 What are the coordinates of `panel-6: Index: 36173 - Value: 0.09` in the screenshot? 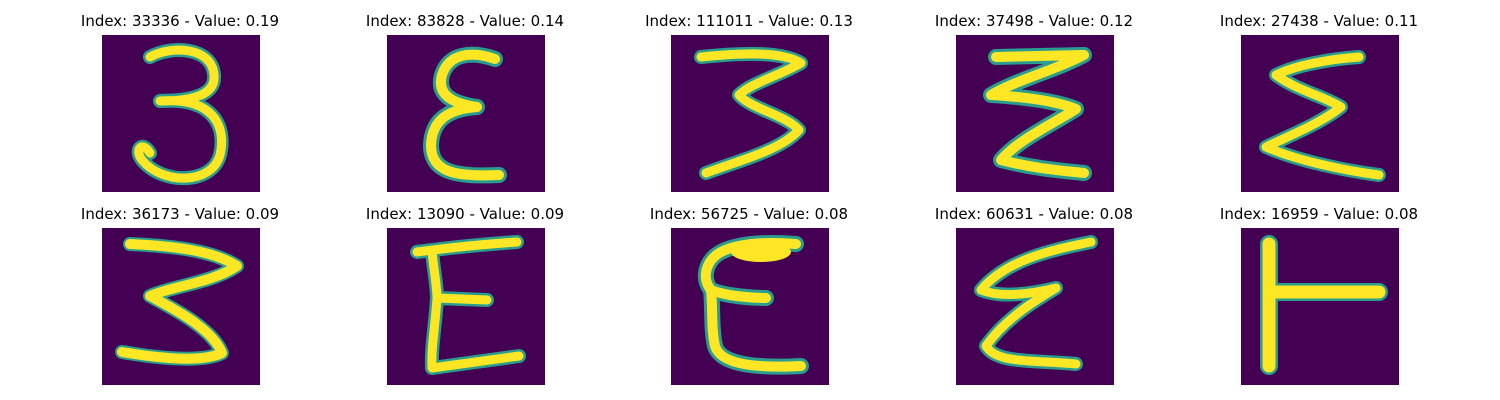 It's located at (180, 295).